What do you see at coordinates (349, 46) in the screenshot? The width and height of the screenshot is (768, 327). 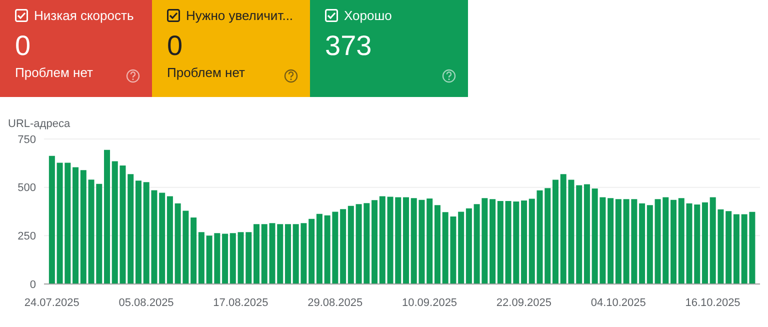 I see `text: 373` at bounding box center [349, 46].